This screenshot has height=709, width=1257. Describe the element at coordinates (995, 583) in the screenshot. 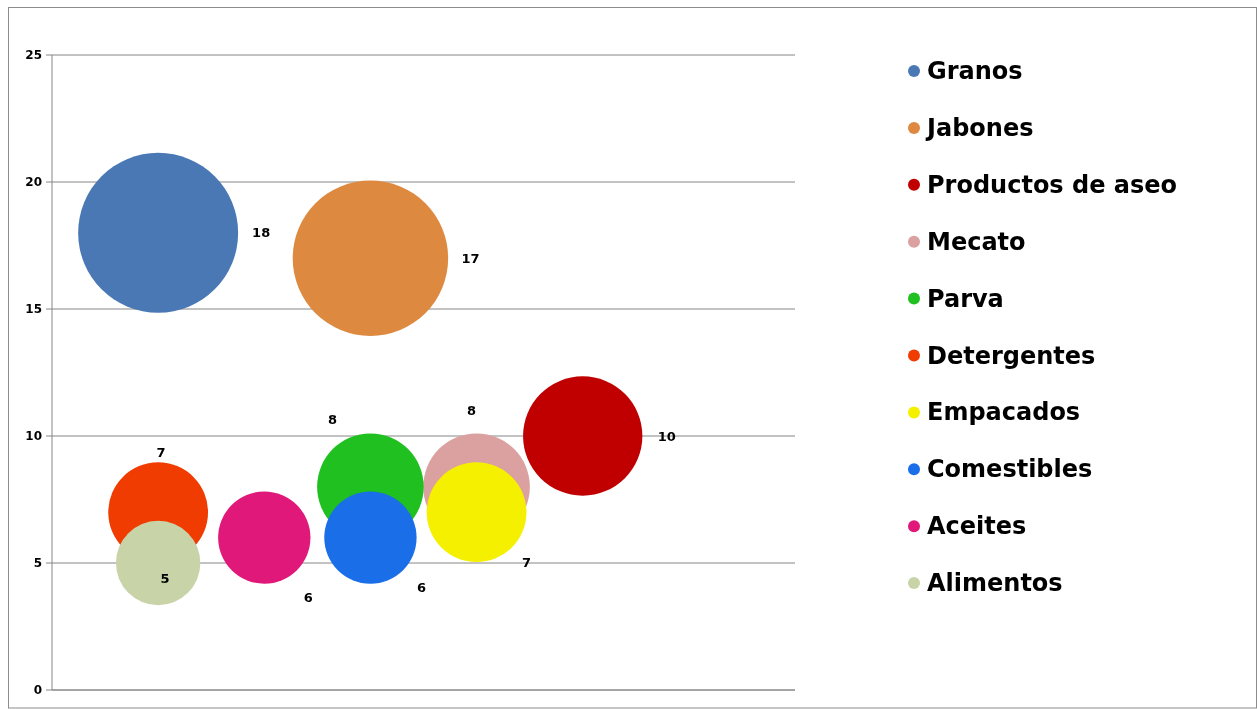

I see `legend-label: Alimentos` at that location.